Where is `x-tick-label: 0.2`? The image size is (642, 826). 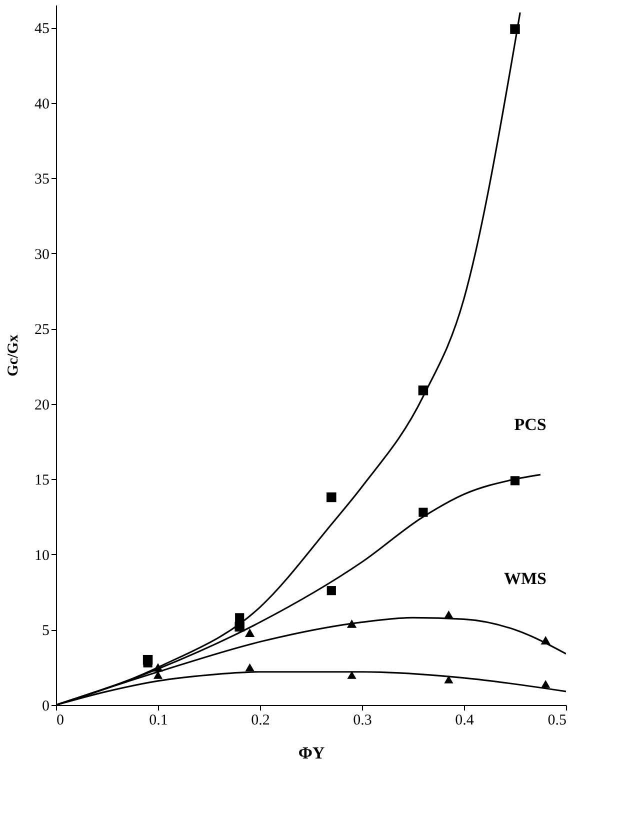
x-tick-label: 0.2 is located at coordinates (260, 720).